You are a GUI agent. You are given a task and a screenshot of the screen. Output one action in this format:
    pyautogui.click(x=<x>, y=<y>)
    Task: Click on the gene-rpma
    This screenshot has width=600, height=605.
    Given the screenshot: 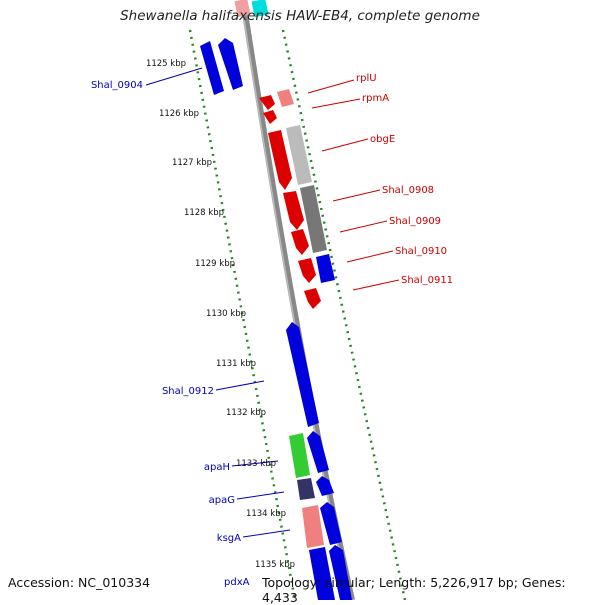 What is the action you would take?
    pyautogui.click(x=270, y=117)
    